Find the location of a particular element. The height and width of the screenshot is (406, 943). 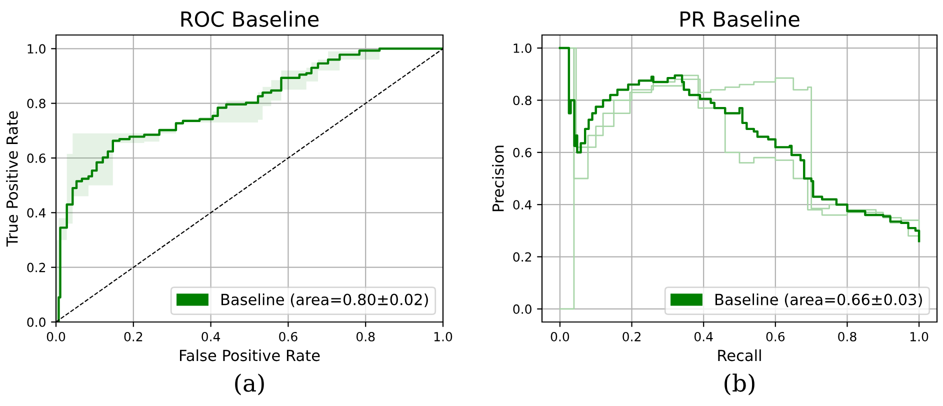

text: (a) is located at coordinates (249, 385).